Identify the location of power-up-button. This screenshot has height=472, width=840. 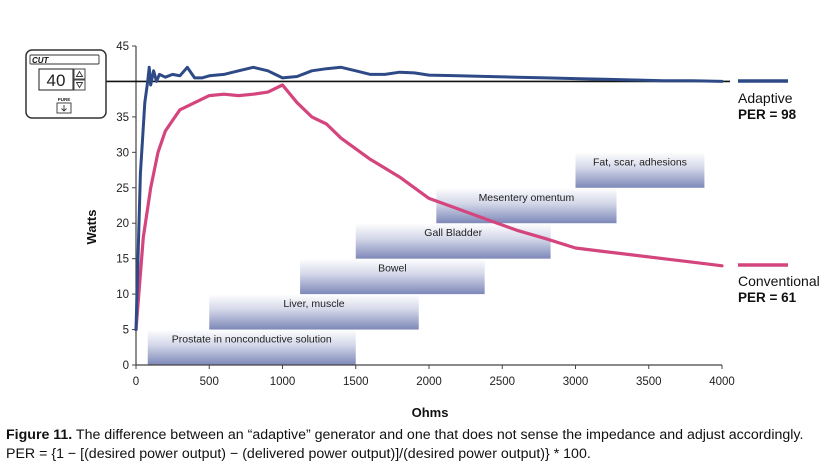
(79, 74).